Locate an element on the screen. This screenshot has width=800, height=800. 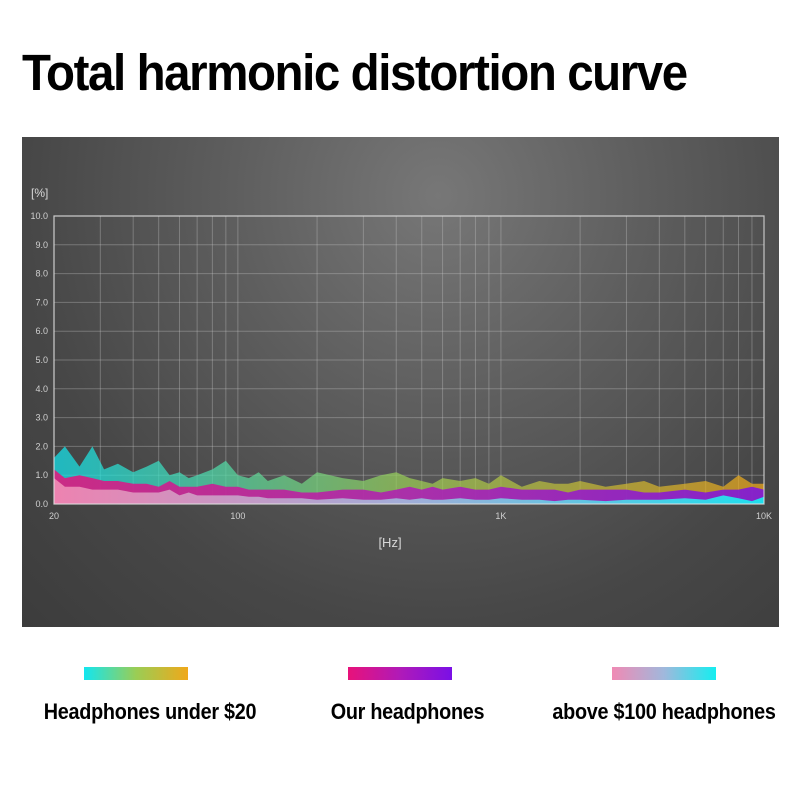
y-tick-label: 7.0 is located at coordinates (41, 302).